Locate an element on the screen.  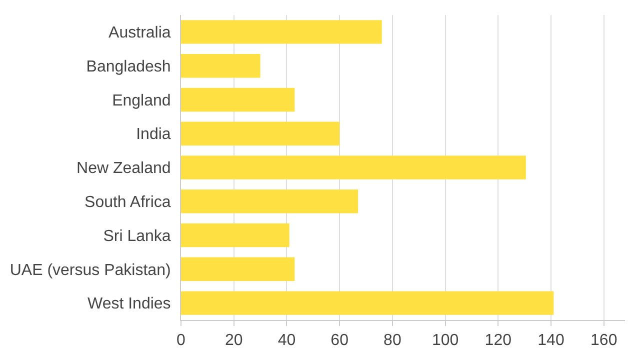
y-tick-label: Bangladesh is located at coordinates (128, 67).